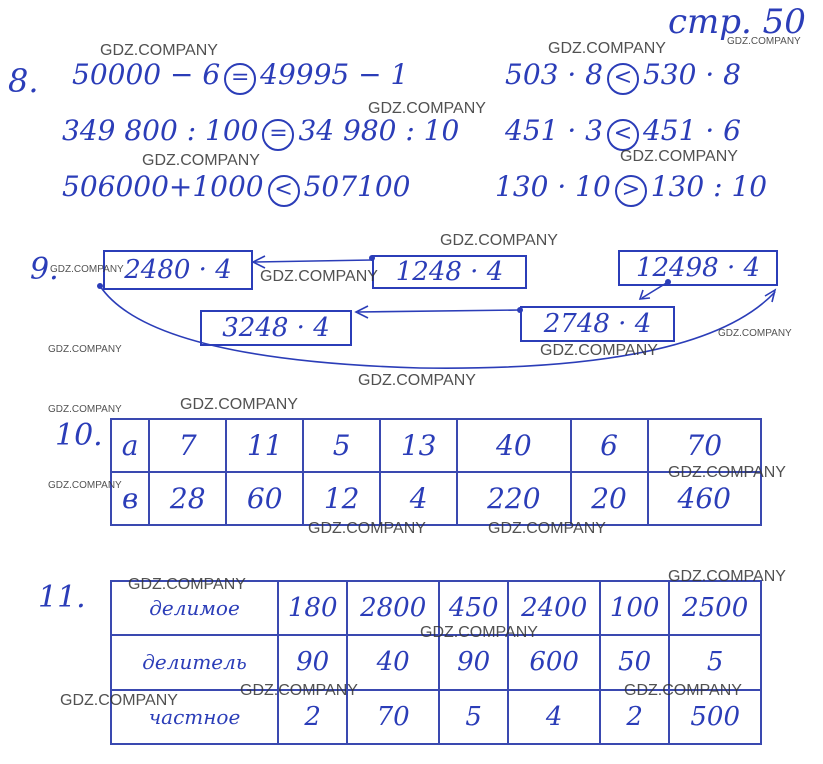 This screenshot has width=823, height=764. What do you see at coordinates (146, 74) in the screenshot?
I see `left-side: 50000 − 6` at bounding box center [146, 74].